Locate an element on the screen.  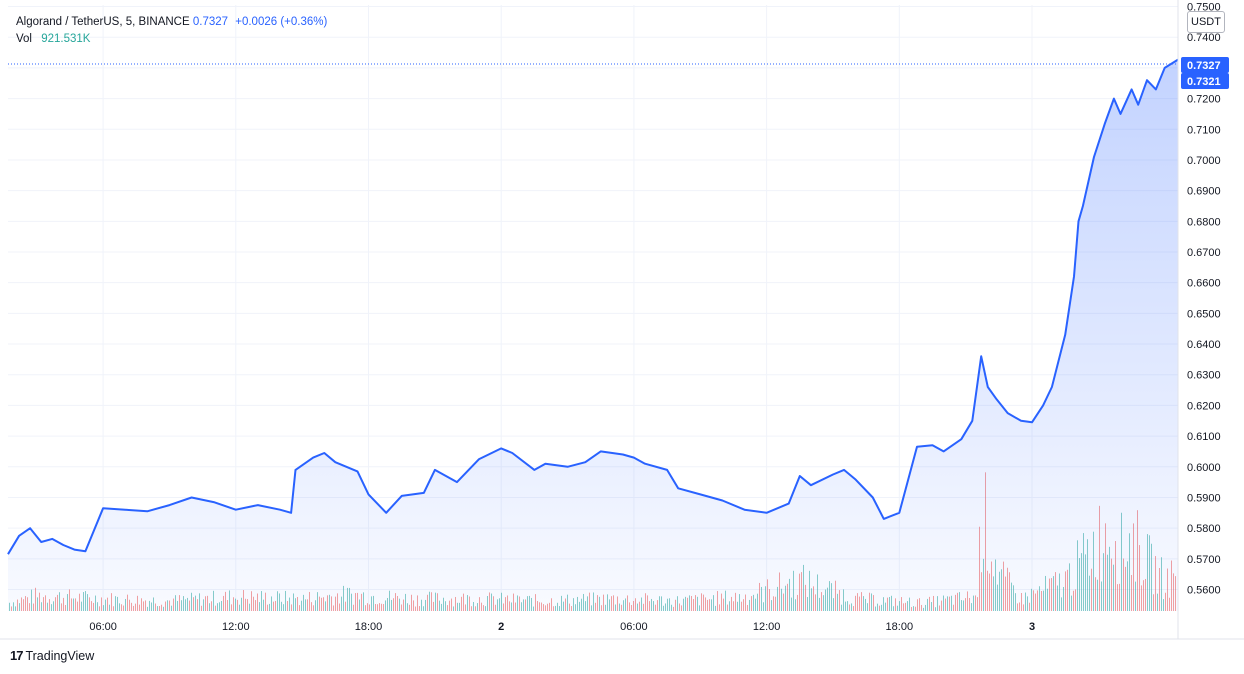
y-tick-label: 0.7500 is located at coordinates (1204, 8).